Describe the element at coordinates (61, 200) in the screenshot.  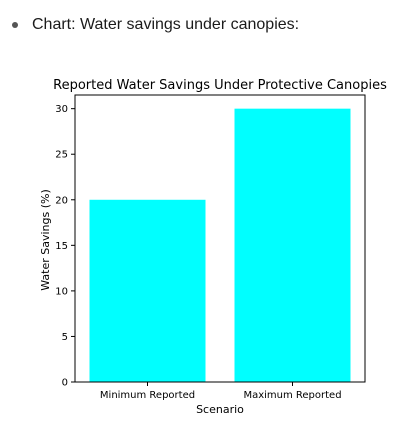
I see `y-tick-label: 20` at that location.